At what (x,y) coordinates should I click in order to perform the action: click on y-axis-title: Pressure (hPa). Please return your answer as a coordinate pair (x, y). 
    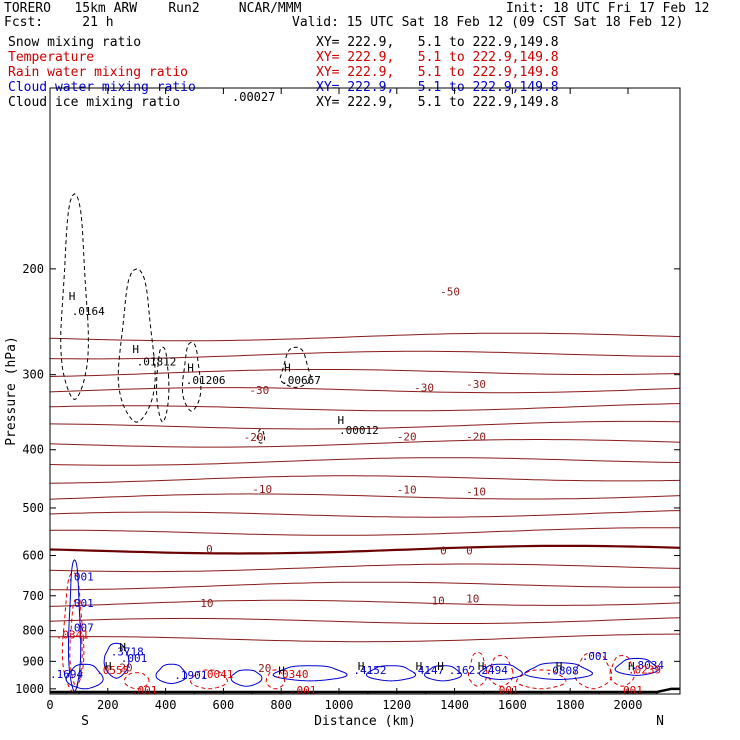
    Looking at the image, I should click on (11, 391).